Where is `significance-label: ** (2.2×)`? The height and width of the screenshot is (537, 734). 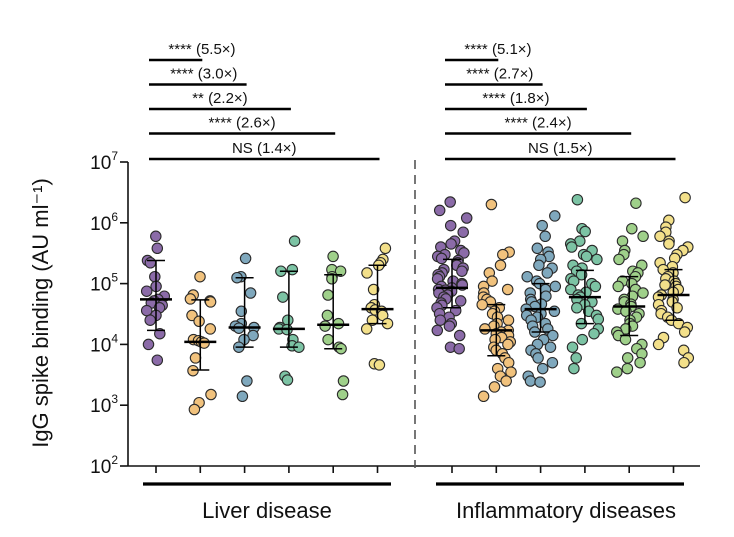 significance-label: ** (2.2×) is located at coordinates (219, 98).